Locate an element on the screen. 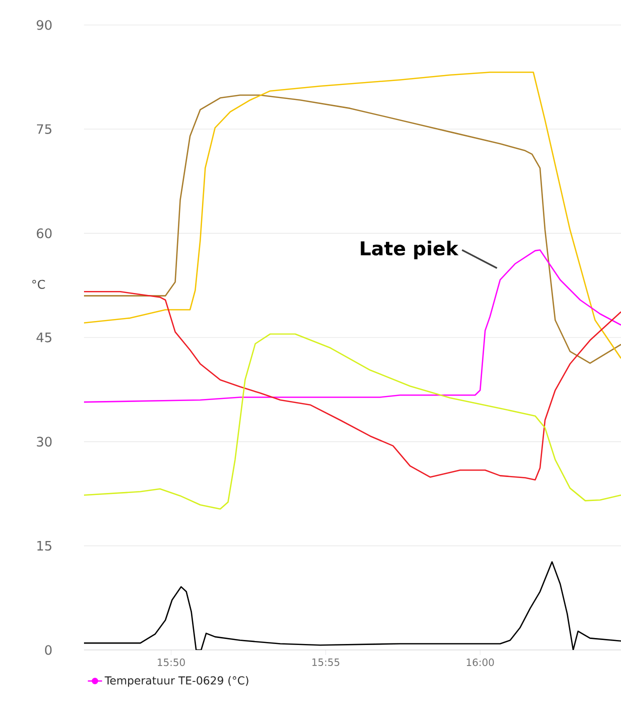 This screenshot has height=727, width=621. y-axis-title: °C is located at coordinates (38, 284).